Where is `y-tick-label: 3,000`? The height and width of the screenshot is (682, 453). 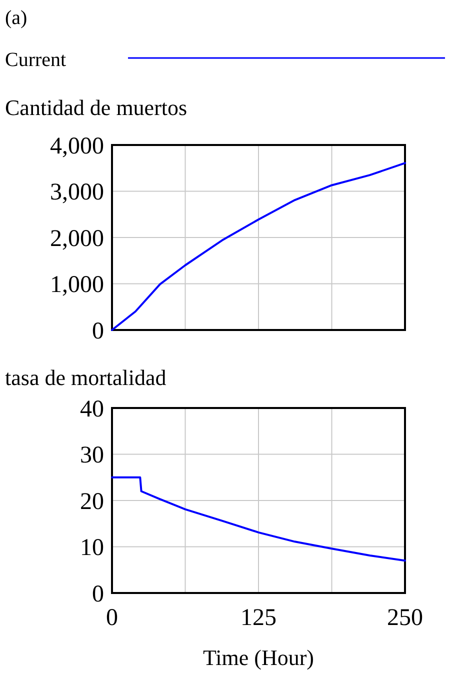 y-tick-label: 3,000 is located at coordinates (77, 193).